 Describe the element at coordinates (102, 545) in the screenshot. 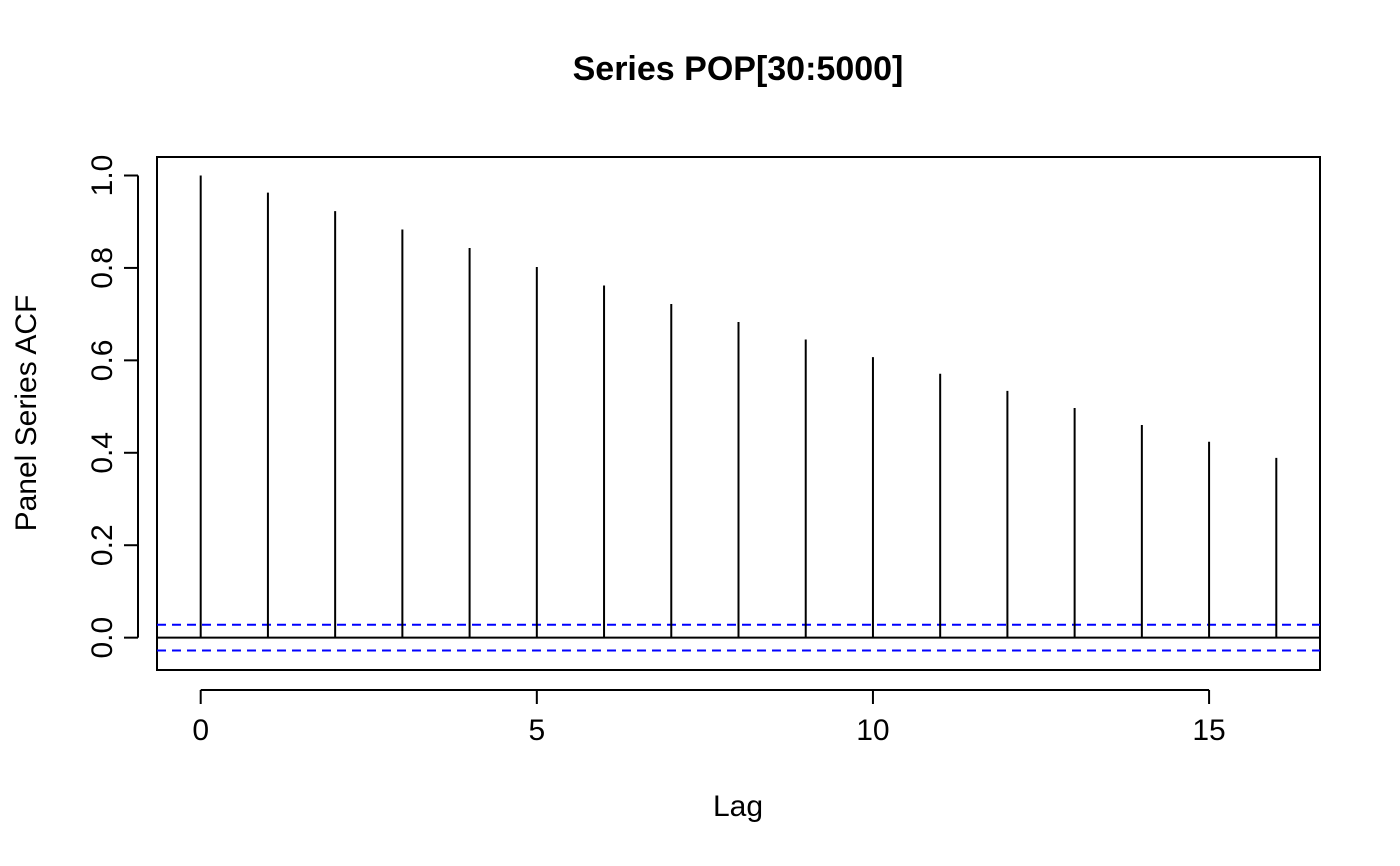

I see `y-tick-label: 0.2` at that location.